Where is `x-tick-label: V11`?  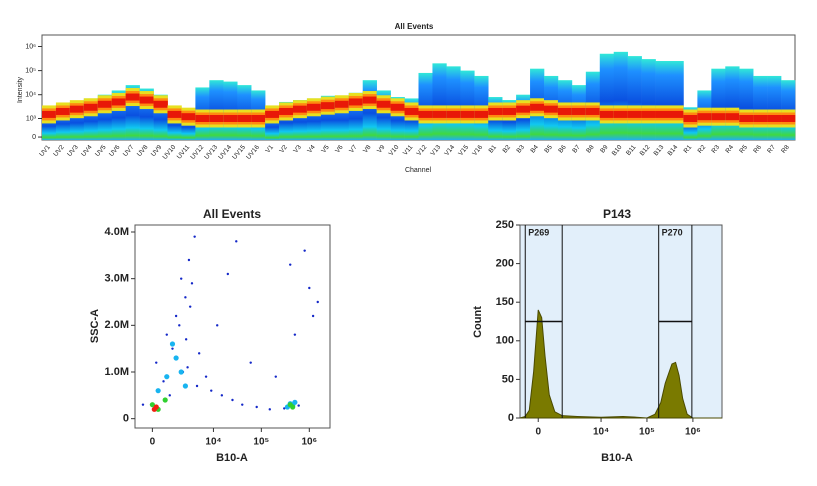 x-tick-label: V11 is located at coordinates (408, 150).